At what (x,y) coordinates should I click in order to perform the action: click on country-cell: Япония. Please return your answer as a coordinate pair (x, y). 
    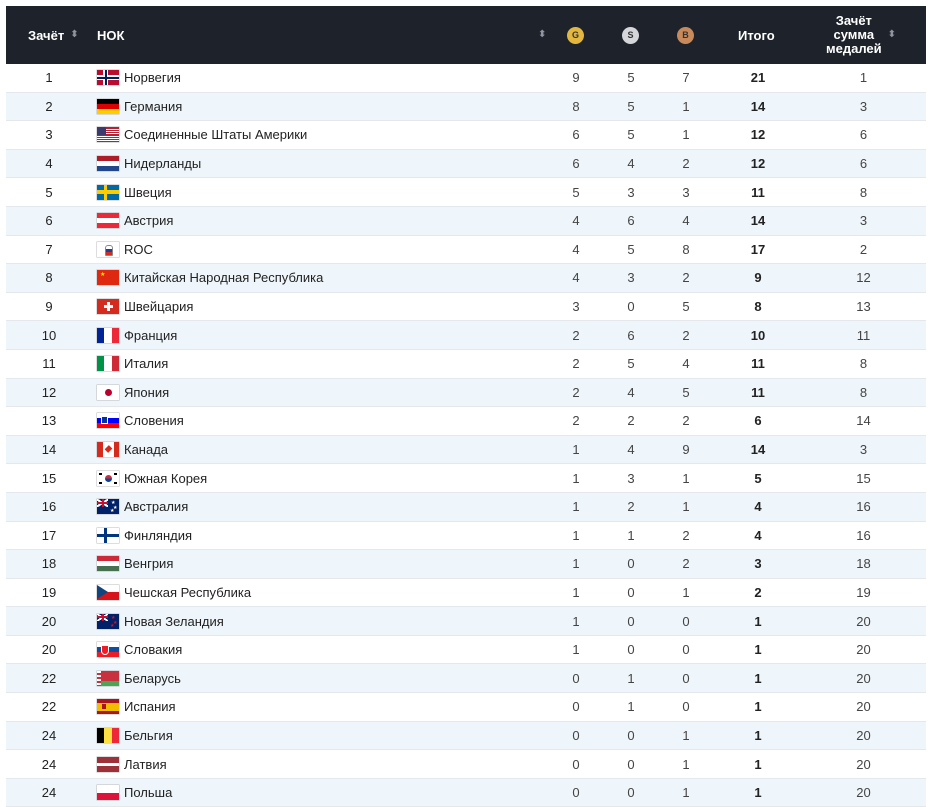
    Looking at the image, I should click on (133, 393).